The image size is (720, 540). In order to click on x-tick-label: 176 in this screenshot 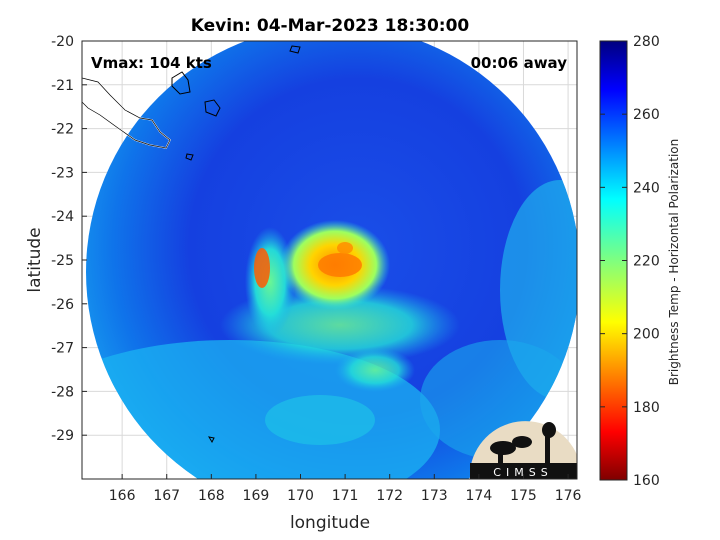, I will do `click(568, 496)`.